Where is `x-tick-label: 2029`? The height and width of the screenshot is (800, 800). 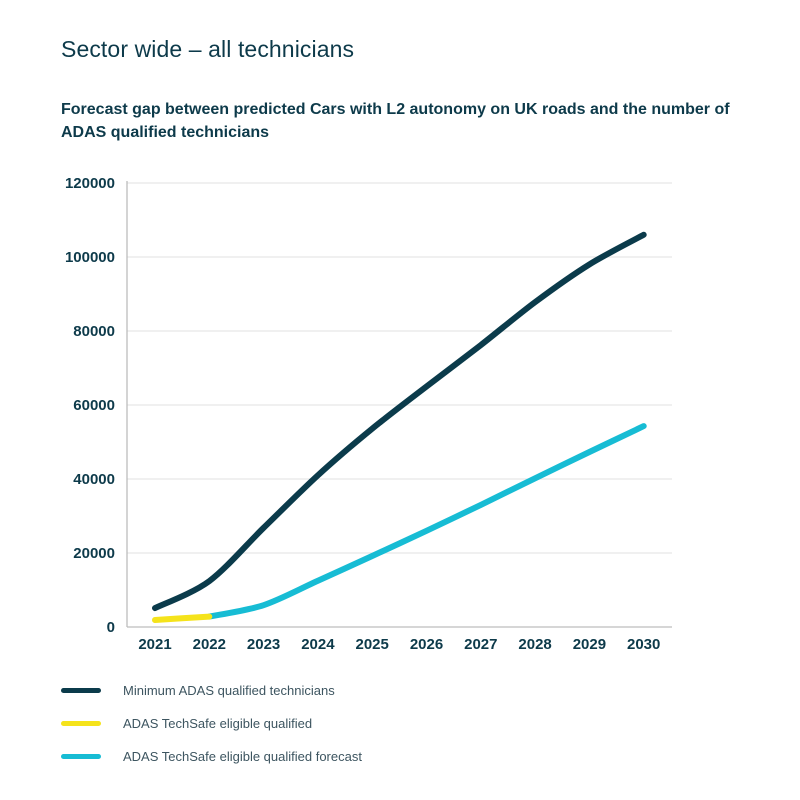 x-tick-label: 2029 is located at coordinates (589, 644).